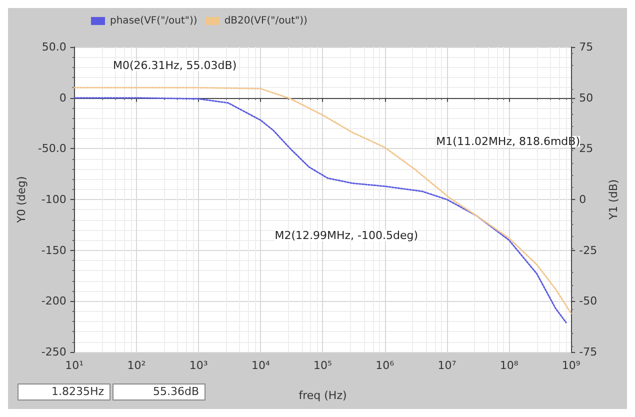  I want to click on y2-axis-title: Y1 (dB), so click(613, 200).